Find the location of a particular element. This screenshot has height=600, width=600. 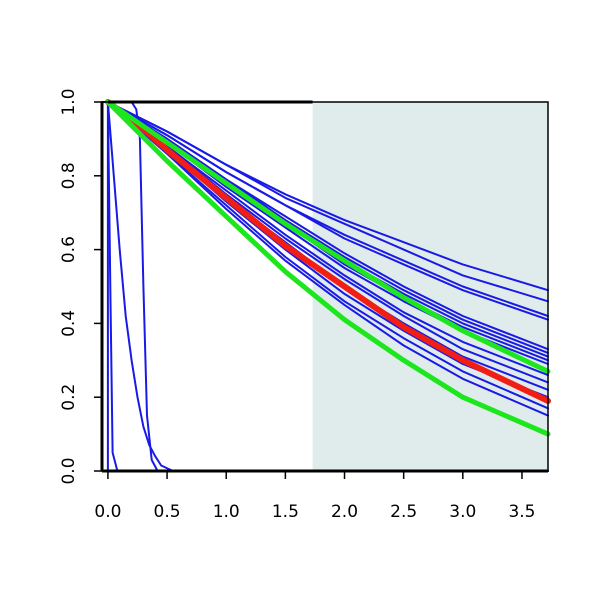

y-tick-label: 0.8 is located at coordinates (69, 175).